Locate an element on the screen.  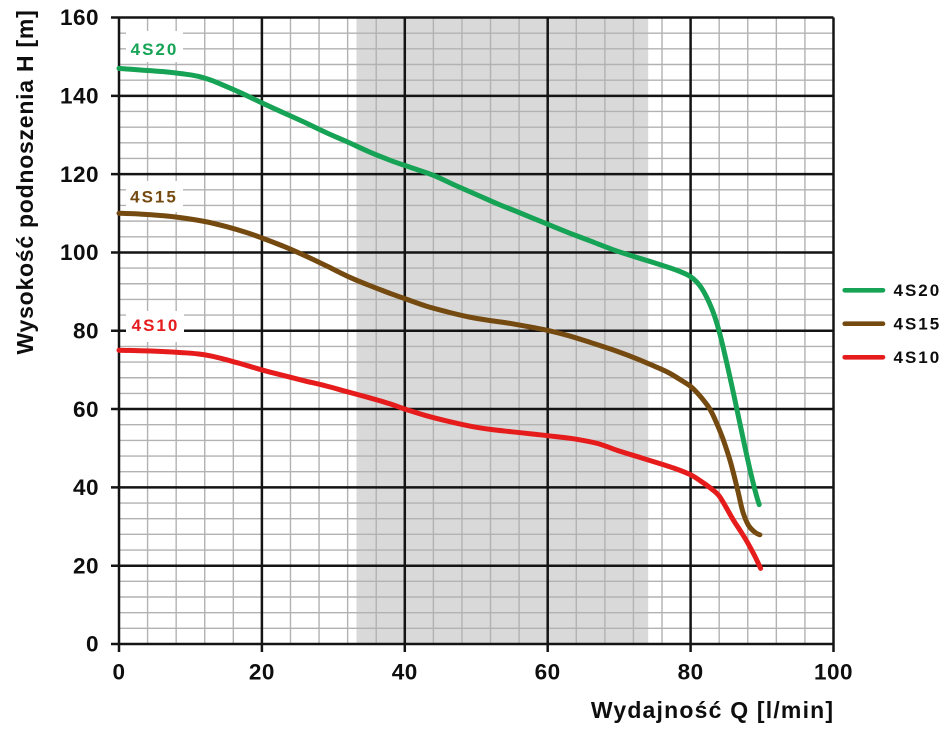
svg-text: Wysokość podnoszenia H [m] is located at coordinates (25, 182).